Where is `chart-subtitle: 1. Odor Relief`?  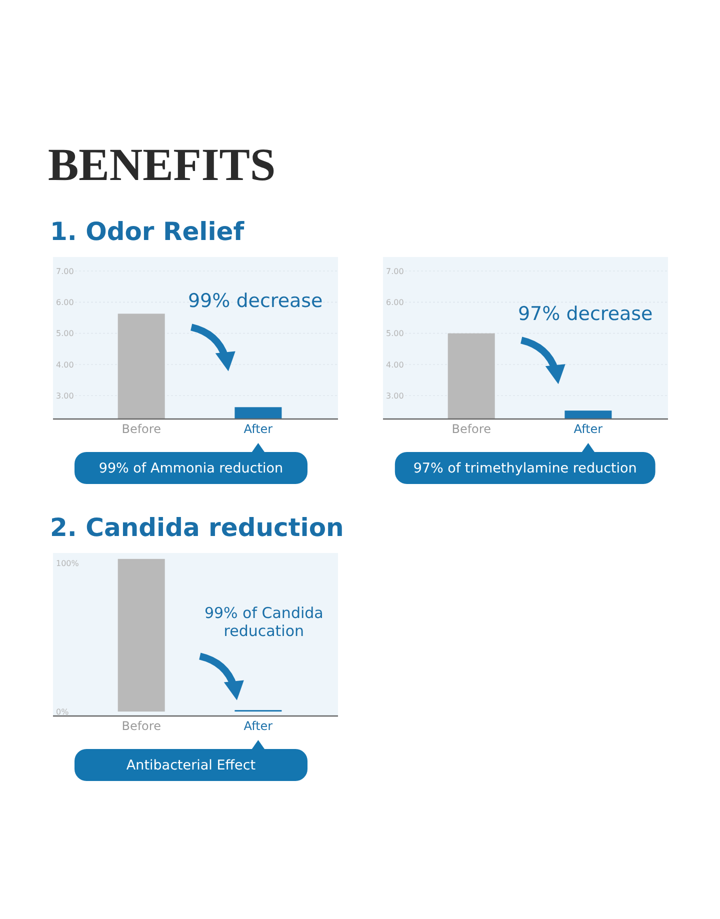 chart-subtitle: 1. Odor Relief is located at coordinates (148, 231).